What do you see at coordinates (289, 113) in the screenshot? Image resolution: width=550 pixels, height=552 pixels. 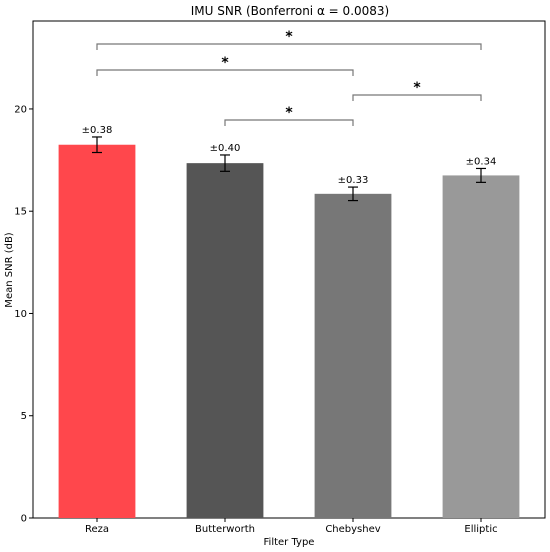 I see `significance-star-4: *` at bounding box center [289, 113].